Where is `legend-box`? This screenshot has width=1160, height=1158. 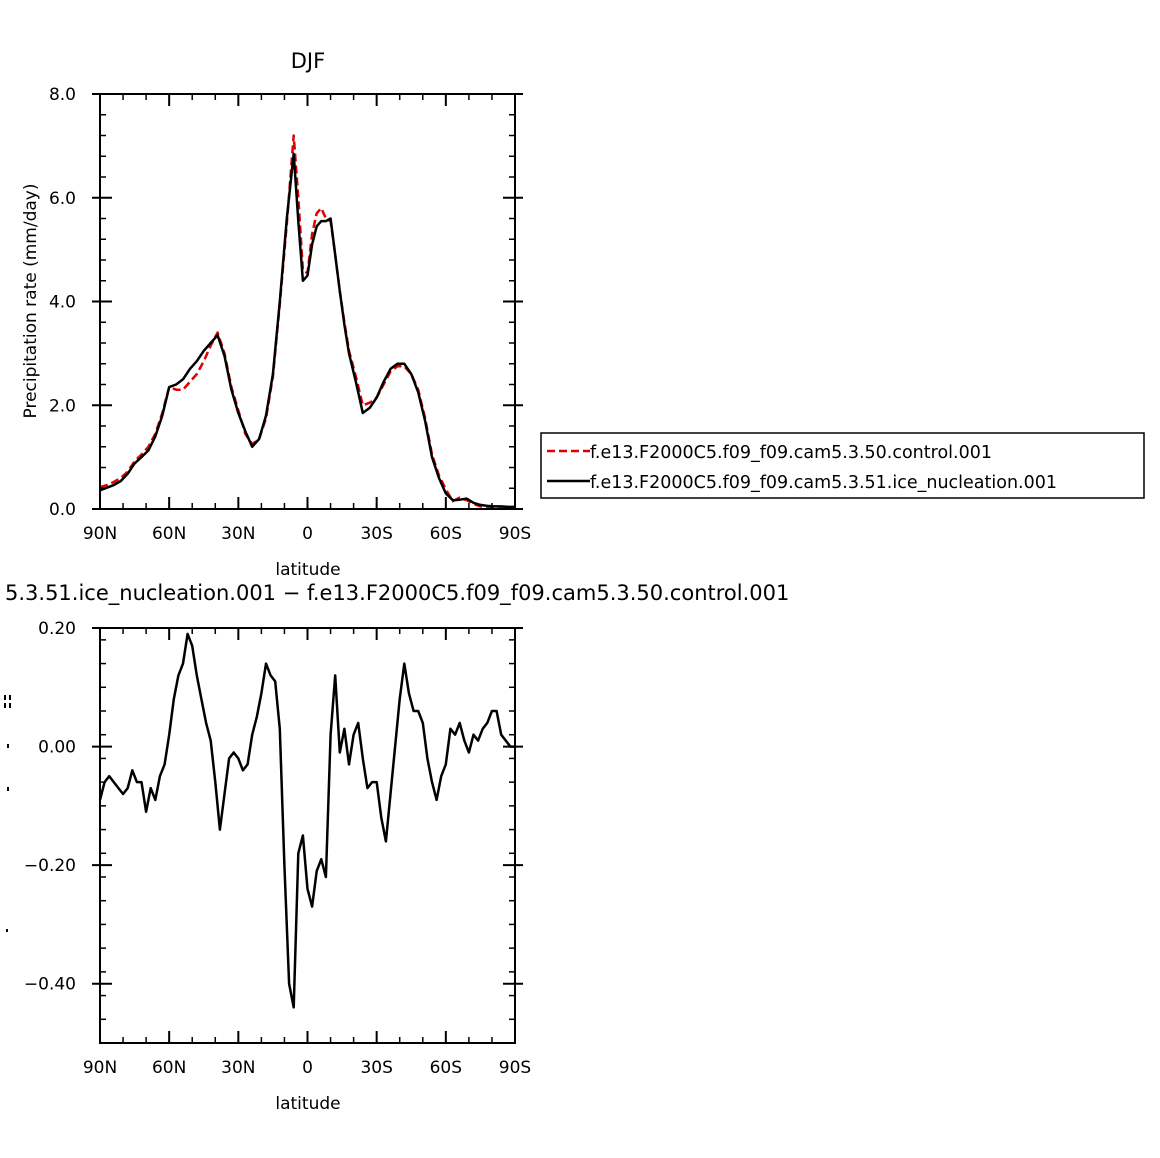 legend-box is located at coordinates (842, 465).